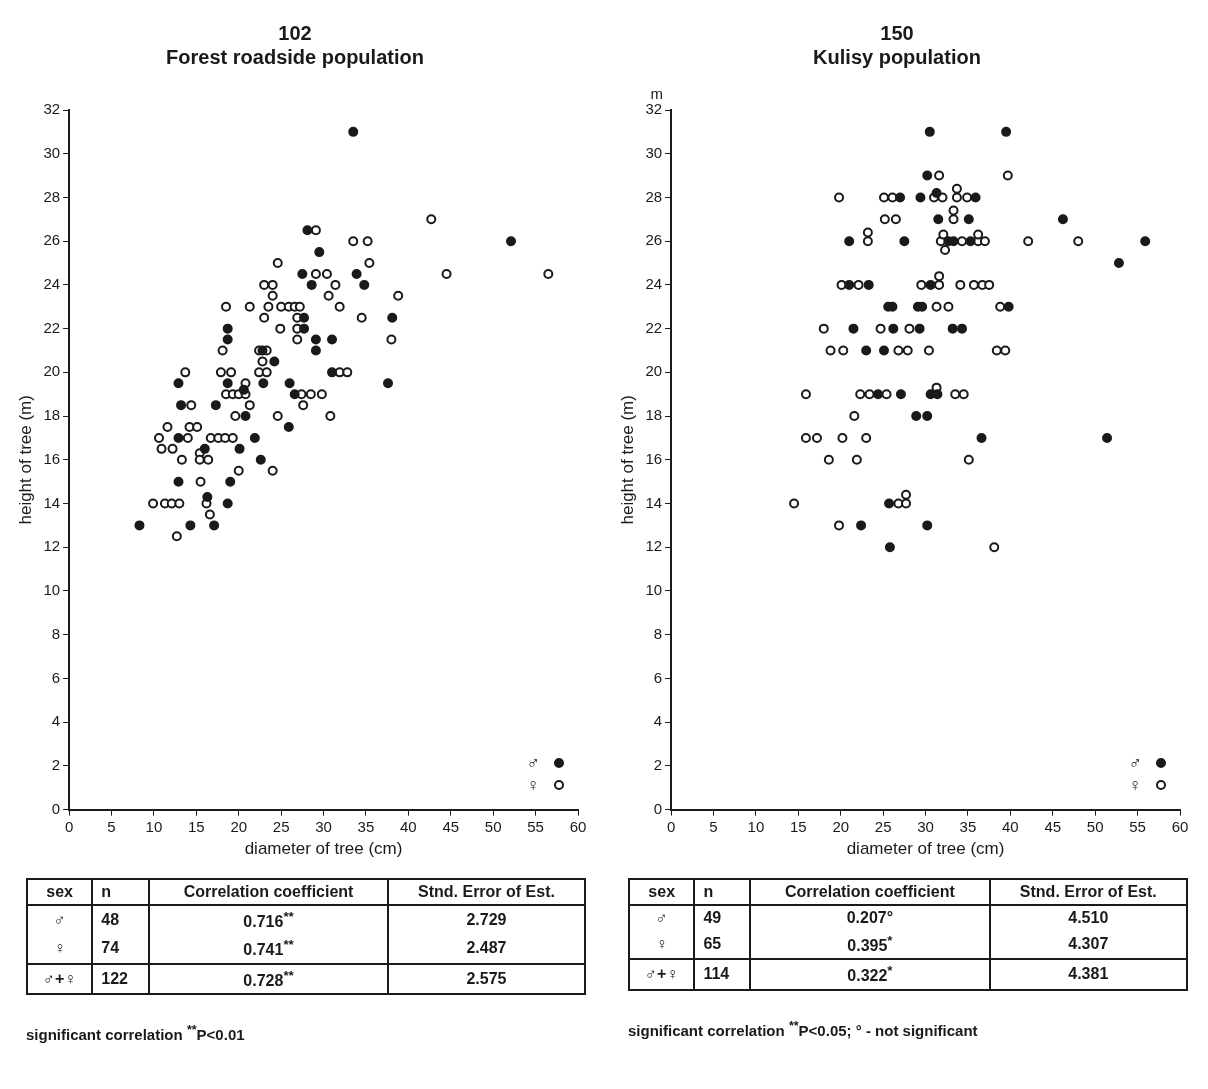  What do you see at coordinates (486, 978) in the screenshot?
I see `text: 2.575` at bounding box center [486, 978].